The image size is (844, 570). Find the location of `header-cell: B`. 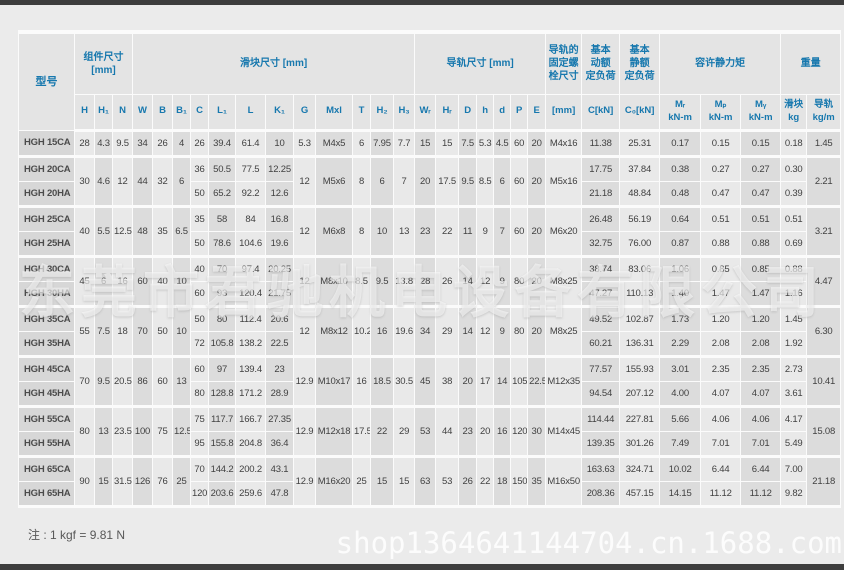

header-cell: B is located at coordinates (163, 113).